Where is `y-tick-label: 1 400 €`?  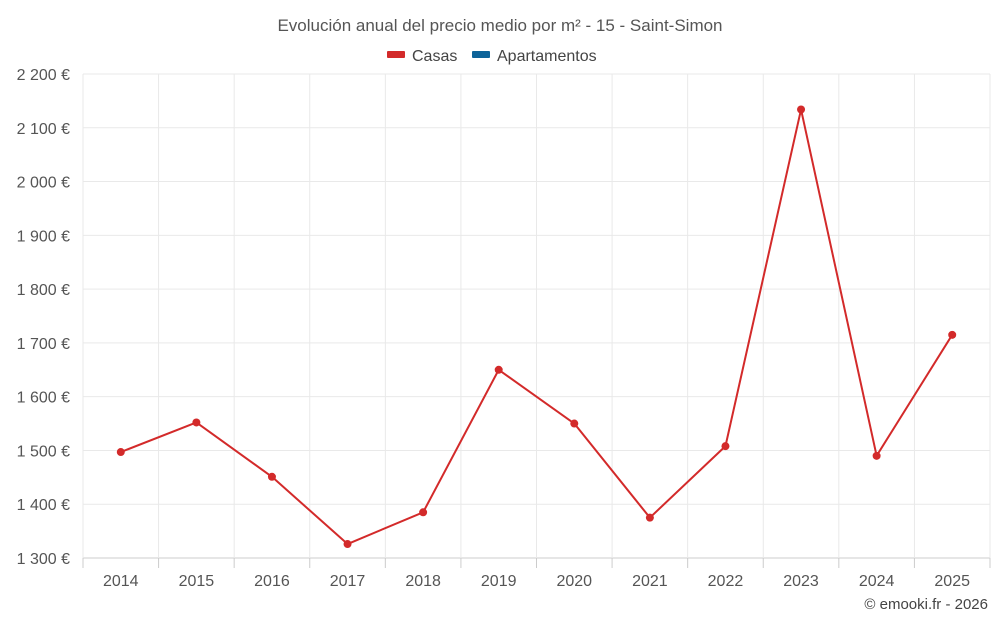 y-tick-label: 1 400 € is located at coordinates (43, 505).